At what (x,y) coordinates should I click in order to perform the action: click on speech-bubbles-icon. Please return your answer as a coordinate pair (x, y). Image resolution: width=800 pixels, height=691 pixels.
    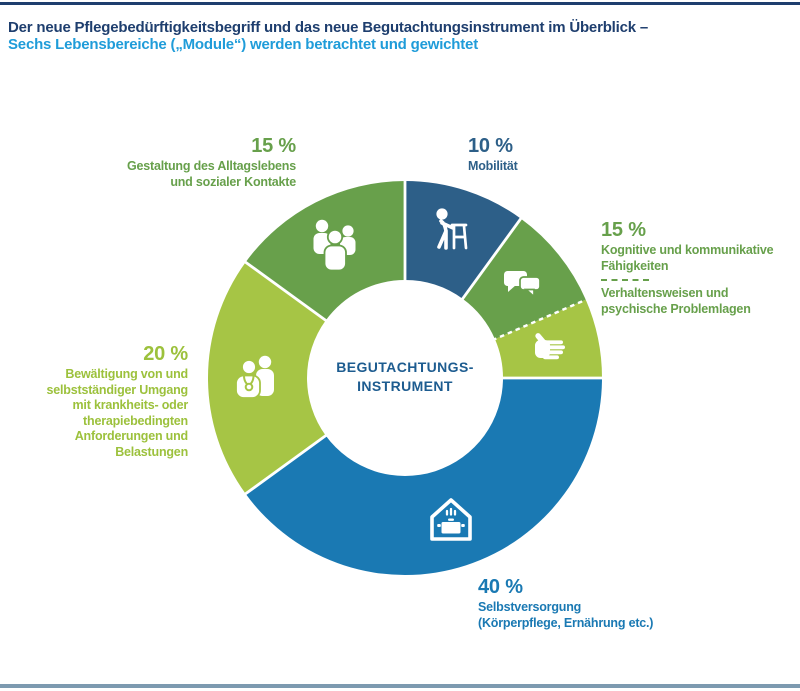
    Looking at the image, I should click on (522, 285).